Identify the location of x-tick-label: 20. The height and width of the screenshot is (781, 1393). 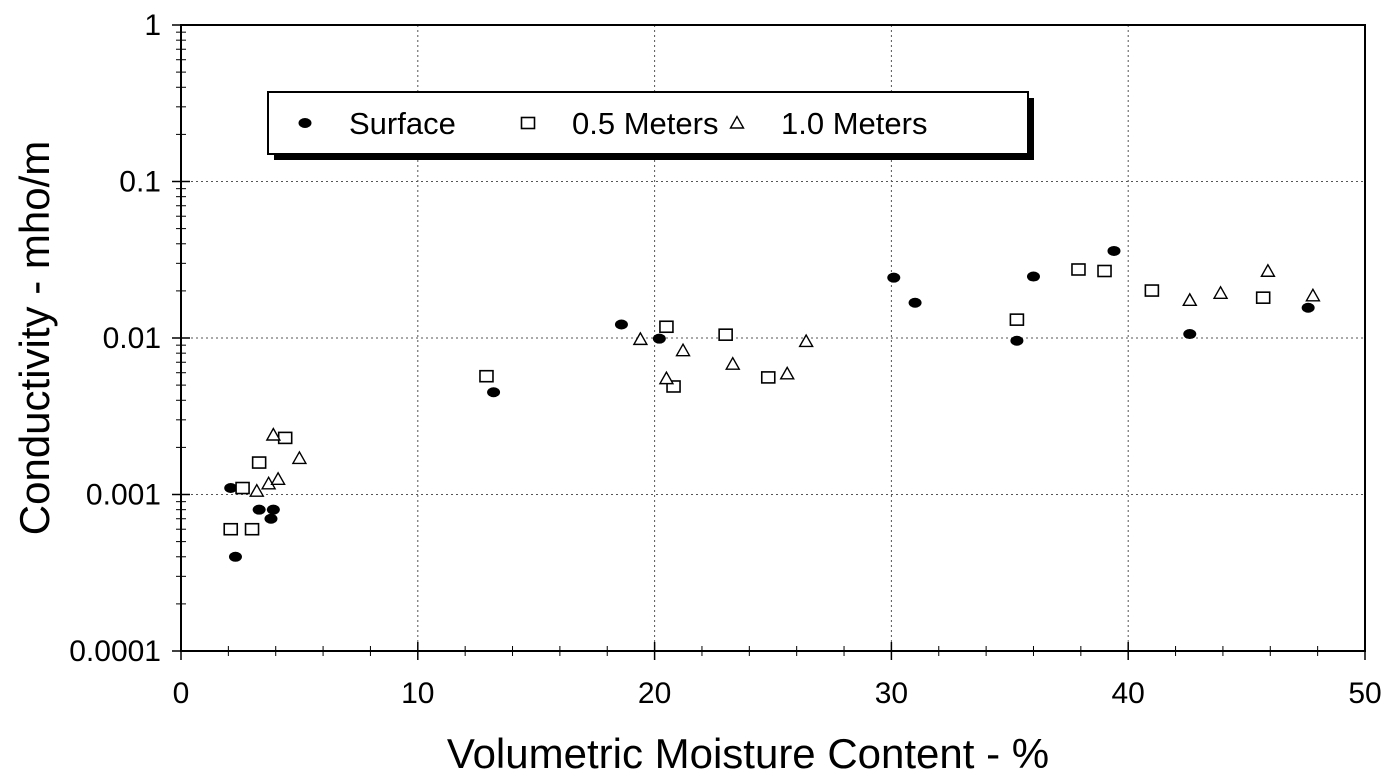
(654, 693).